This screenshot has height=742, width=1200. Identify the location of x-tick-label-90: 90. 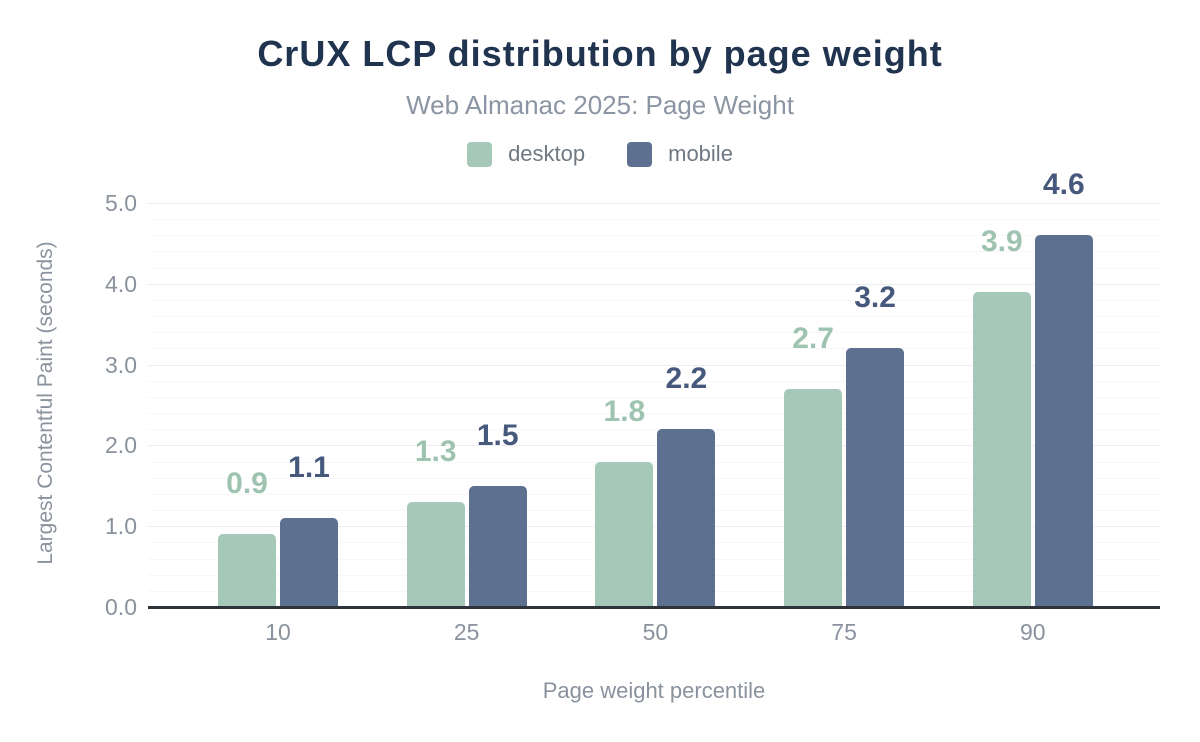
(1033, 632).